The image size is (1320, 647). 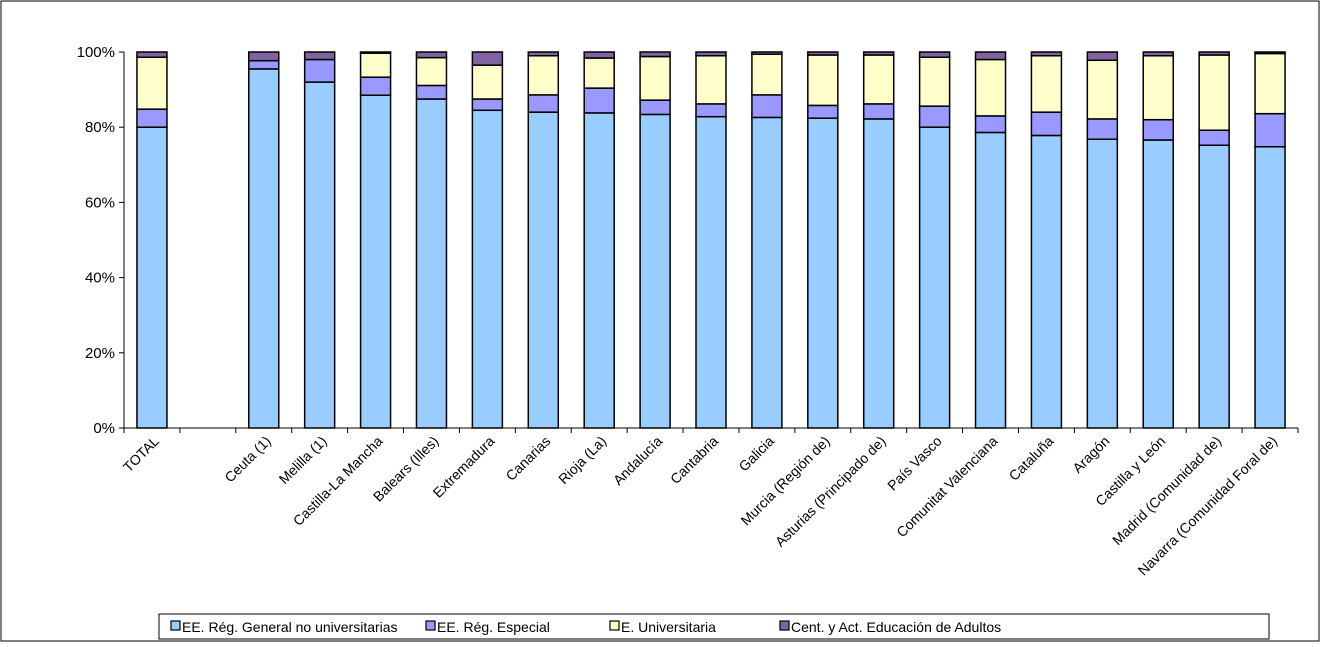 I want to click on y-tick-label: 80%, so click(x=100, y=127).